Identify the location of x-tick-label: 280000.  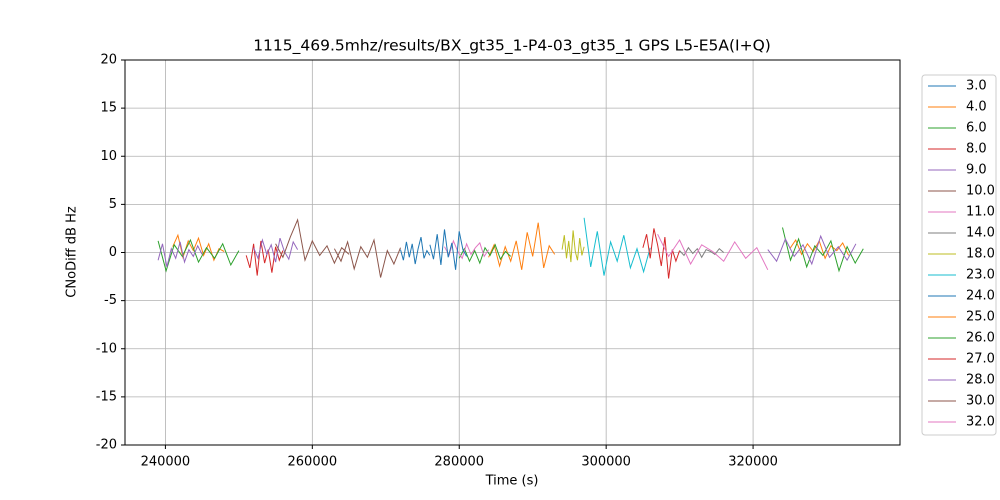
(459, 462).